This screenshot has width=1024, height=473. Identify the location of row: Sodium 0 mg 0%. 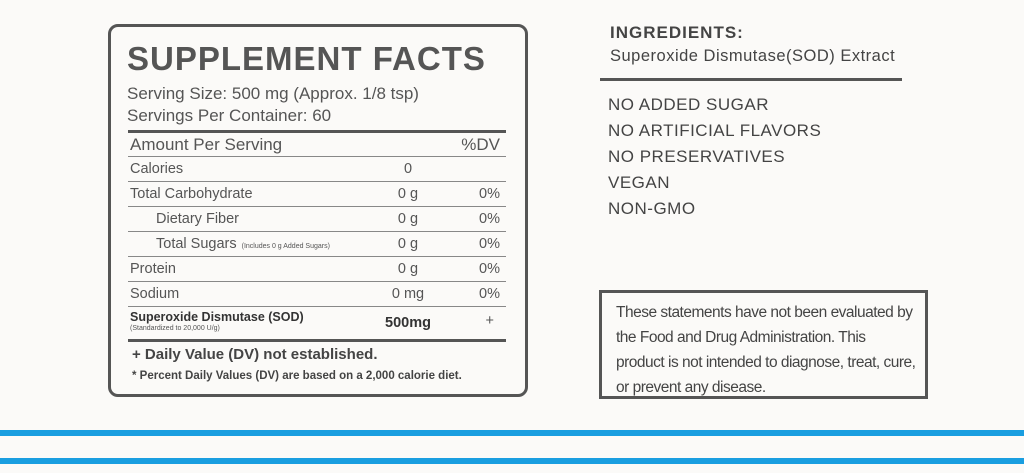
(317, 294).